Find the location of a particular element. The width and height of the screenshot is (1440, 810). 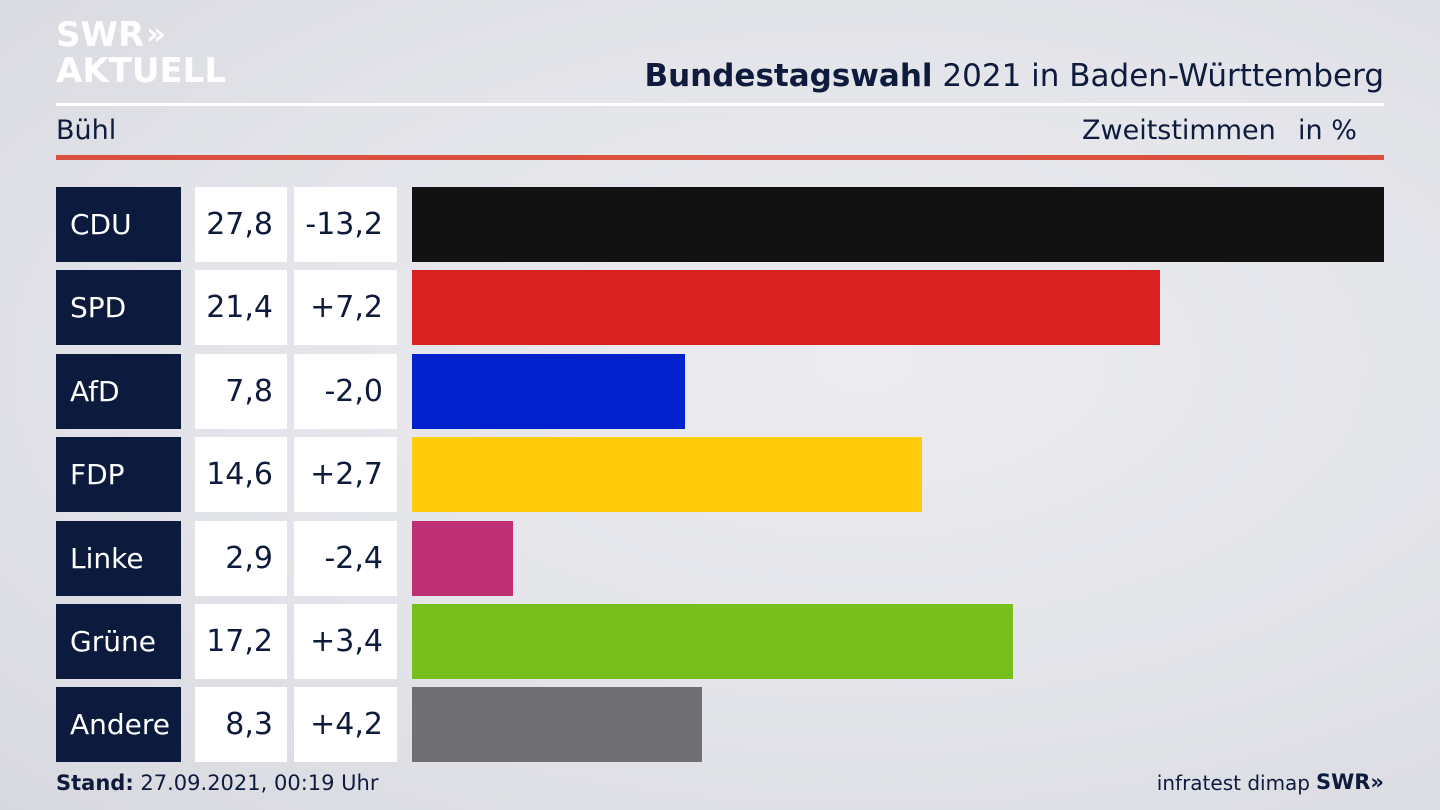

value-label: 2,9 is located at coordinates (241, 558).